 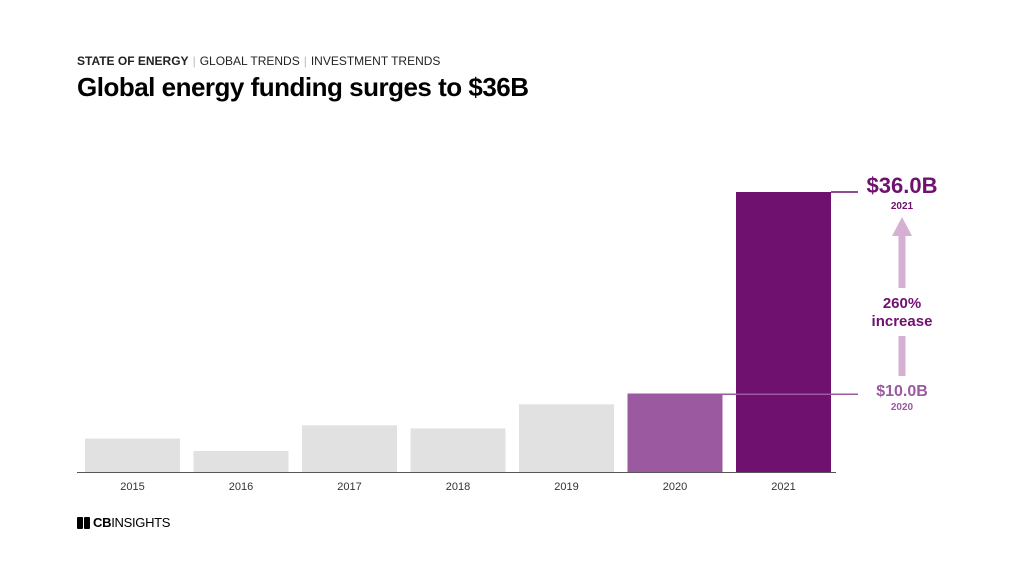 What do you see at coordinates (132, 455) in the screenshot?
I see `bar-2015` at bounding box center [132, 455].